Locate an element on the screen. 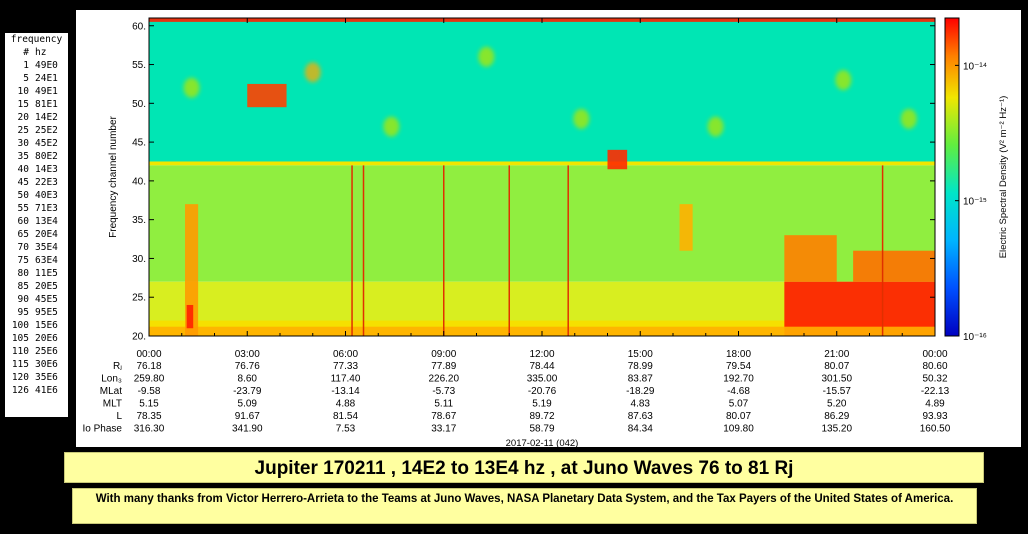 This screenshot has width=1028, height=534. freq-table-num-header: # is located at coordinates (26, 52).